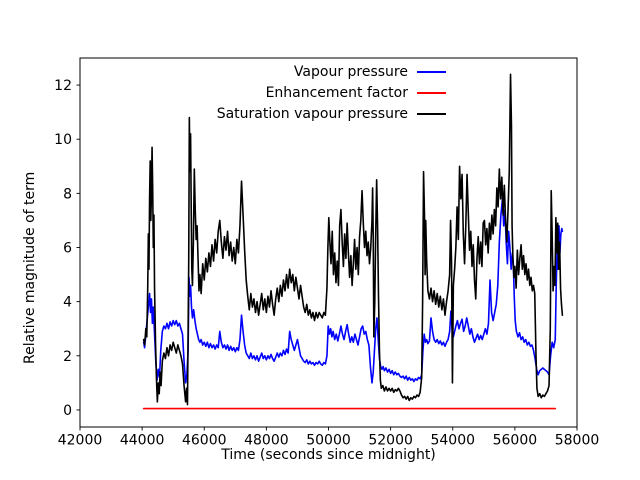 The width and height of the screenshot is (640, 480). I want to click on x-tick-label: 58000, so click(577, 441).